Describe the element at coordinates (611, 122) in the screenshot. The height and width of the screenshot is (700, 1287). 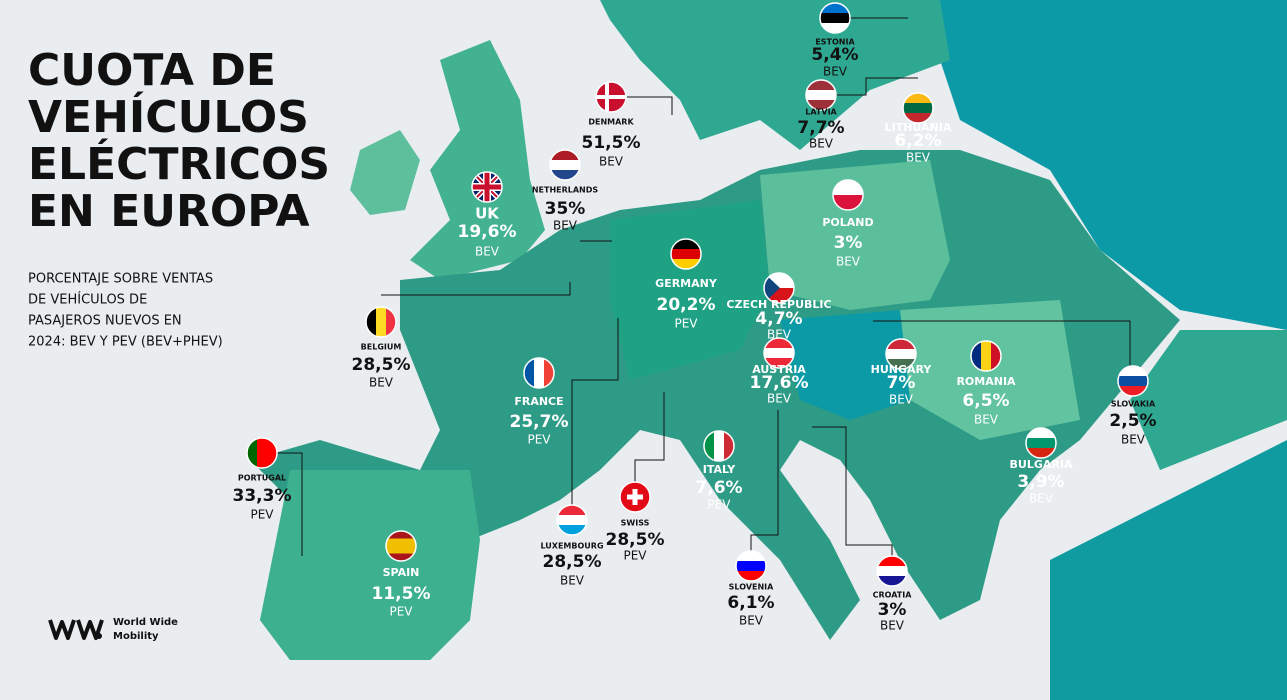
I see `country-name: DENMARK` at that location.